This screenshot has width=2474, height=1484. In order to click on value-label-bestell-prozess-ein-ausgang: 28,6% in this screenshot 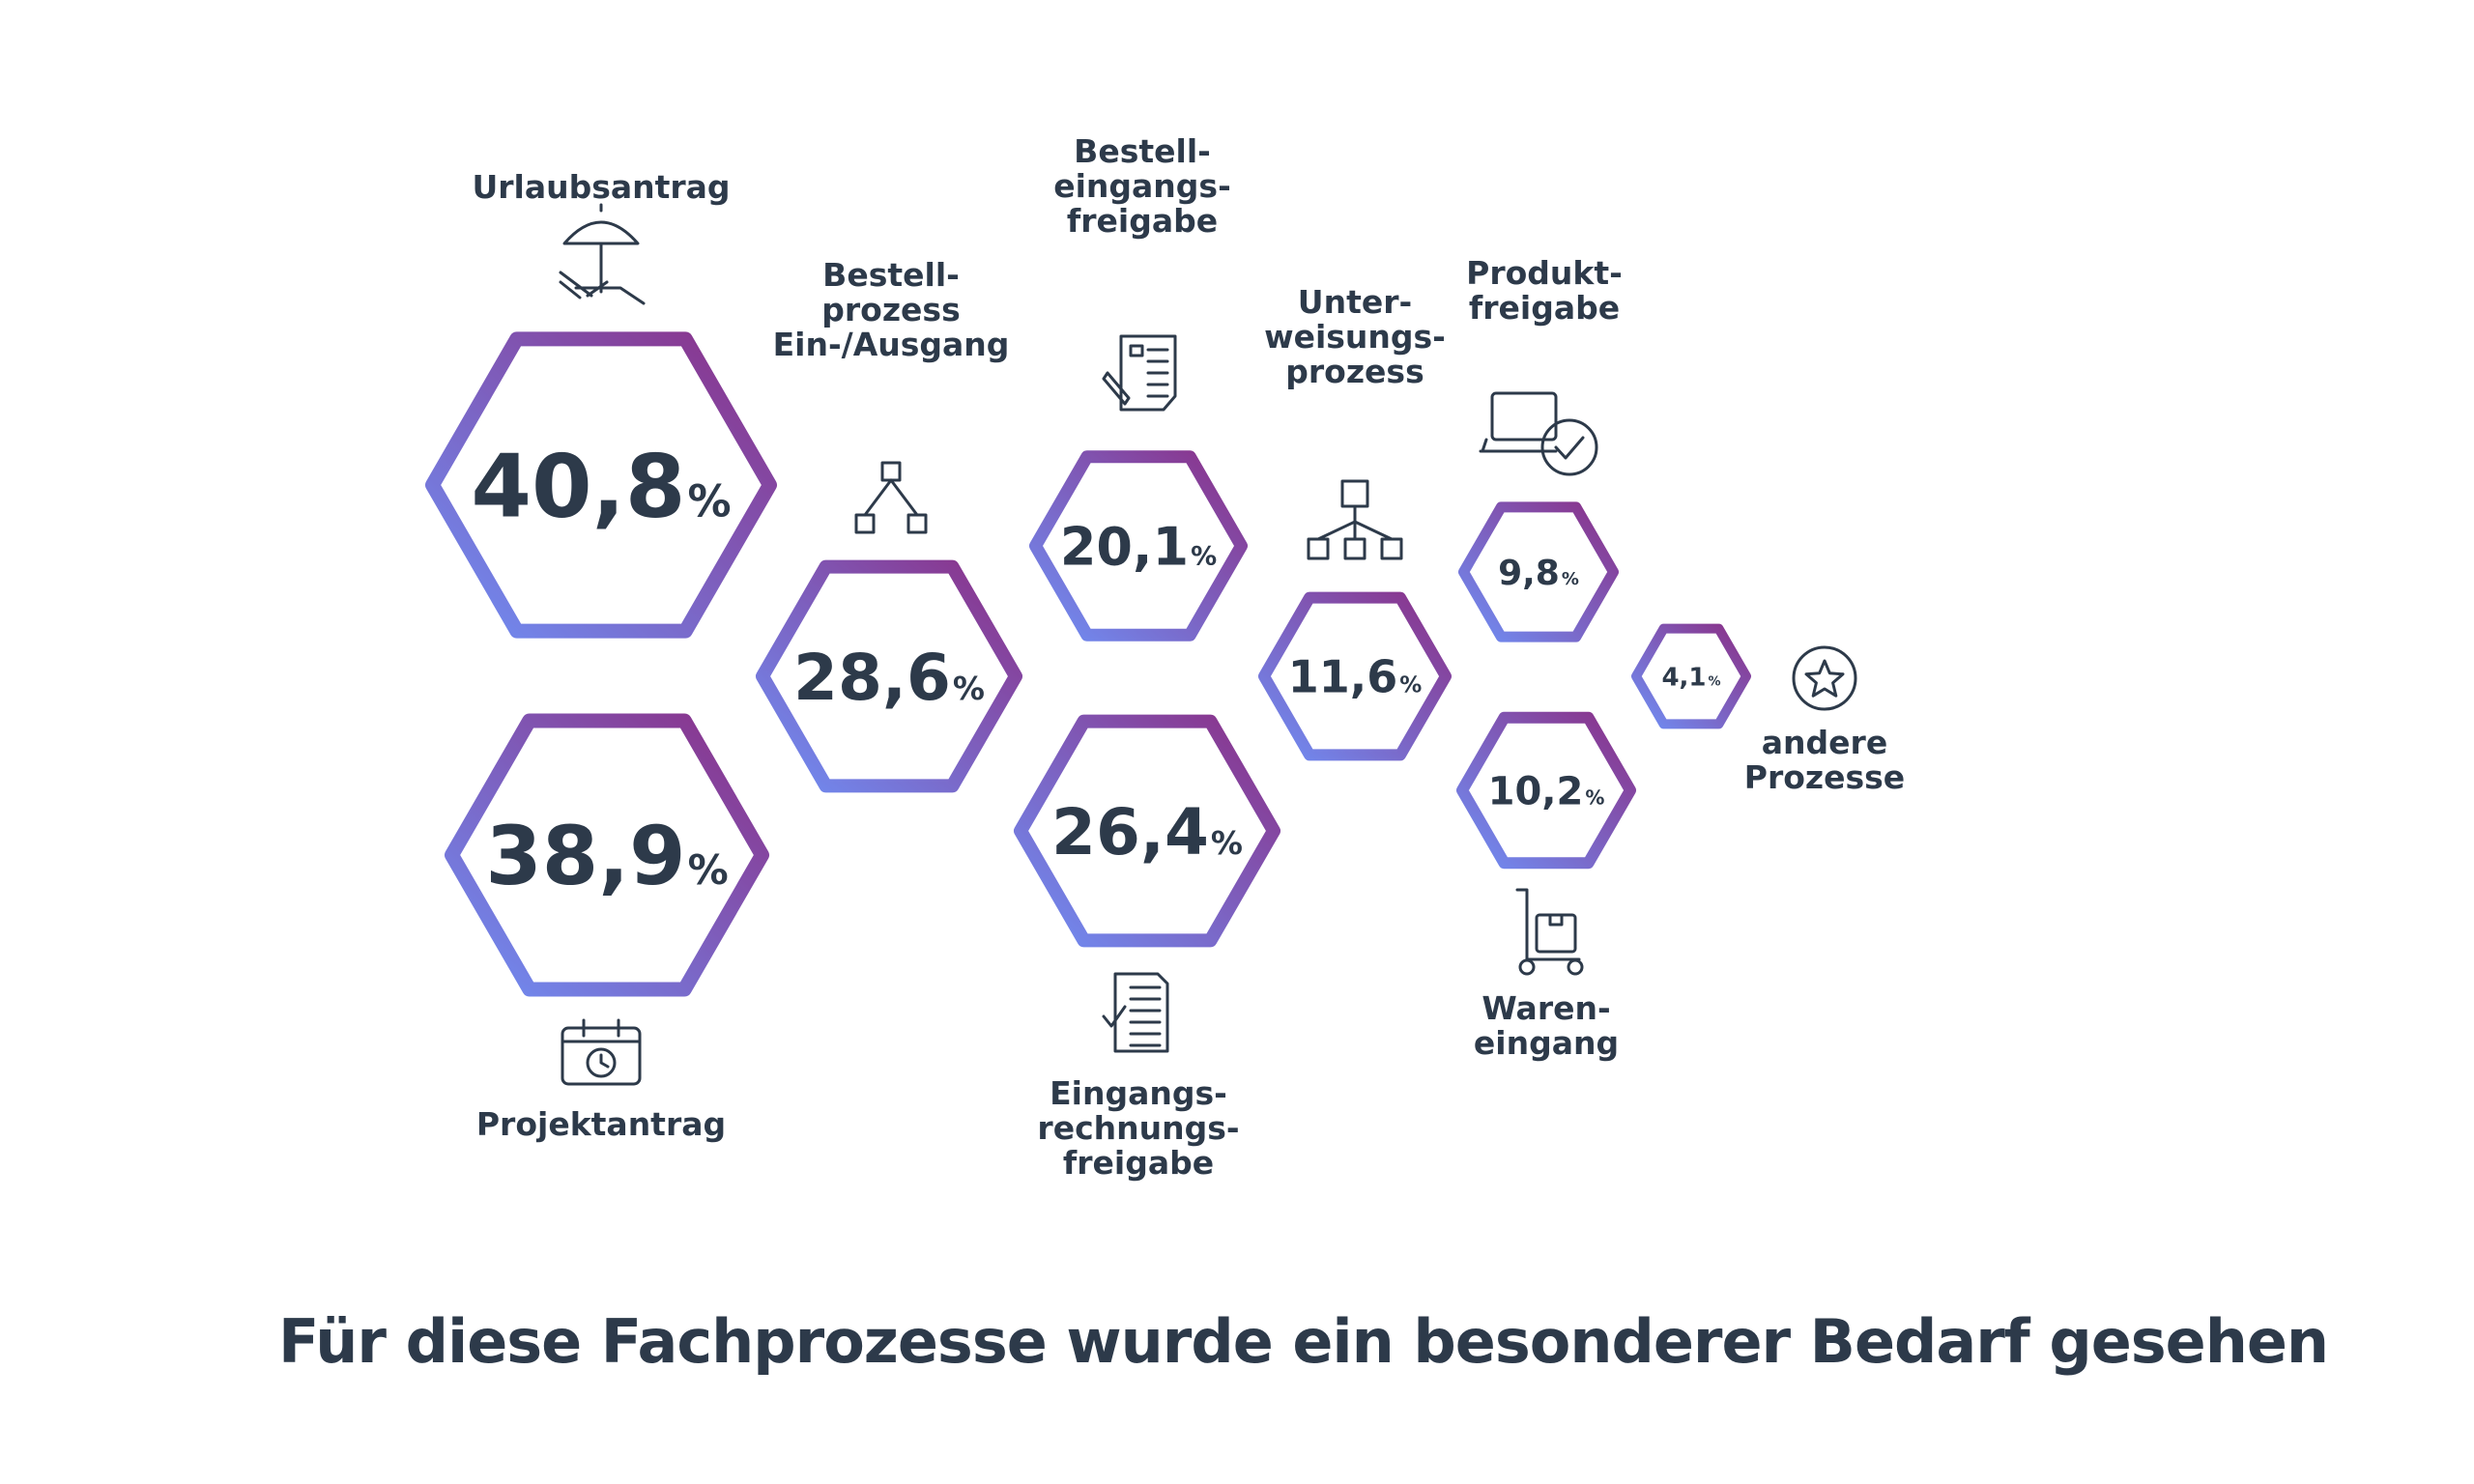, I will do `click(889, 678)`.